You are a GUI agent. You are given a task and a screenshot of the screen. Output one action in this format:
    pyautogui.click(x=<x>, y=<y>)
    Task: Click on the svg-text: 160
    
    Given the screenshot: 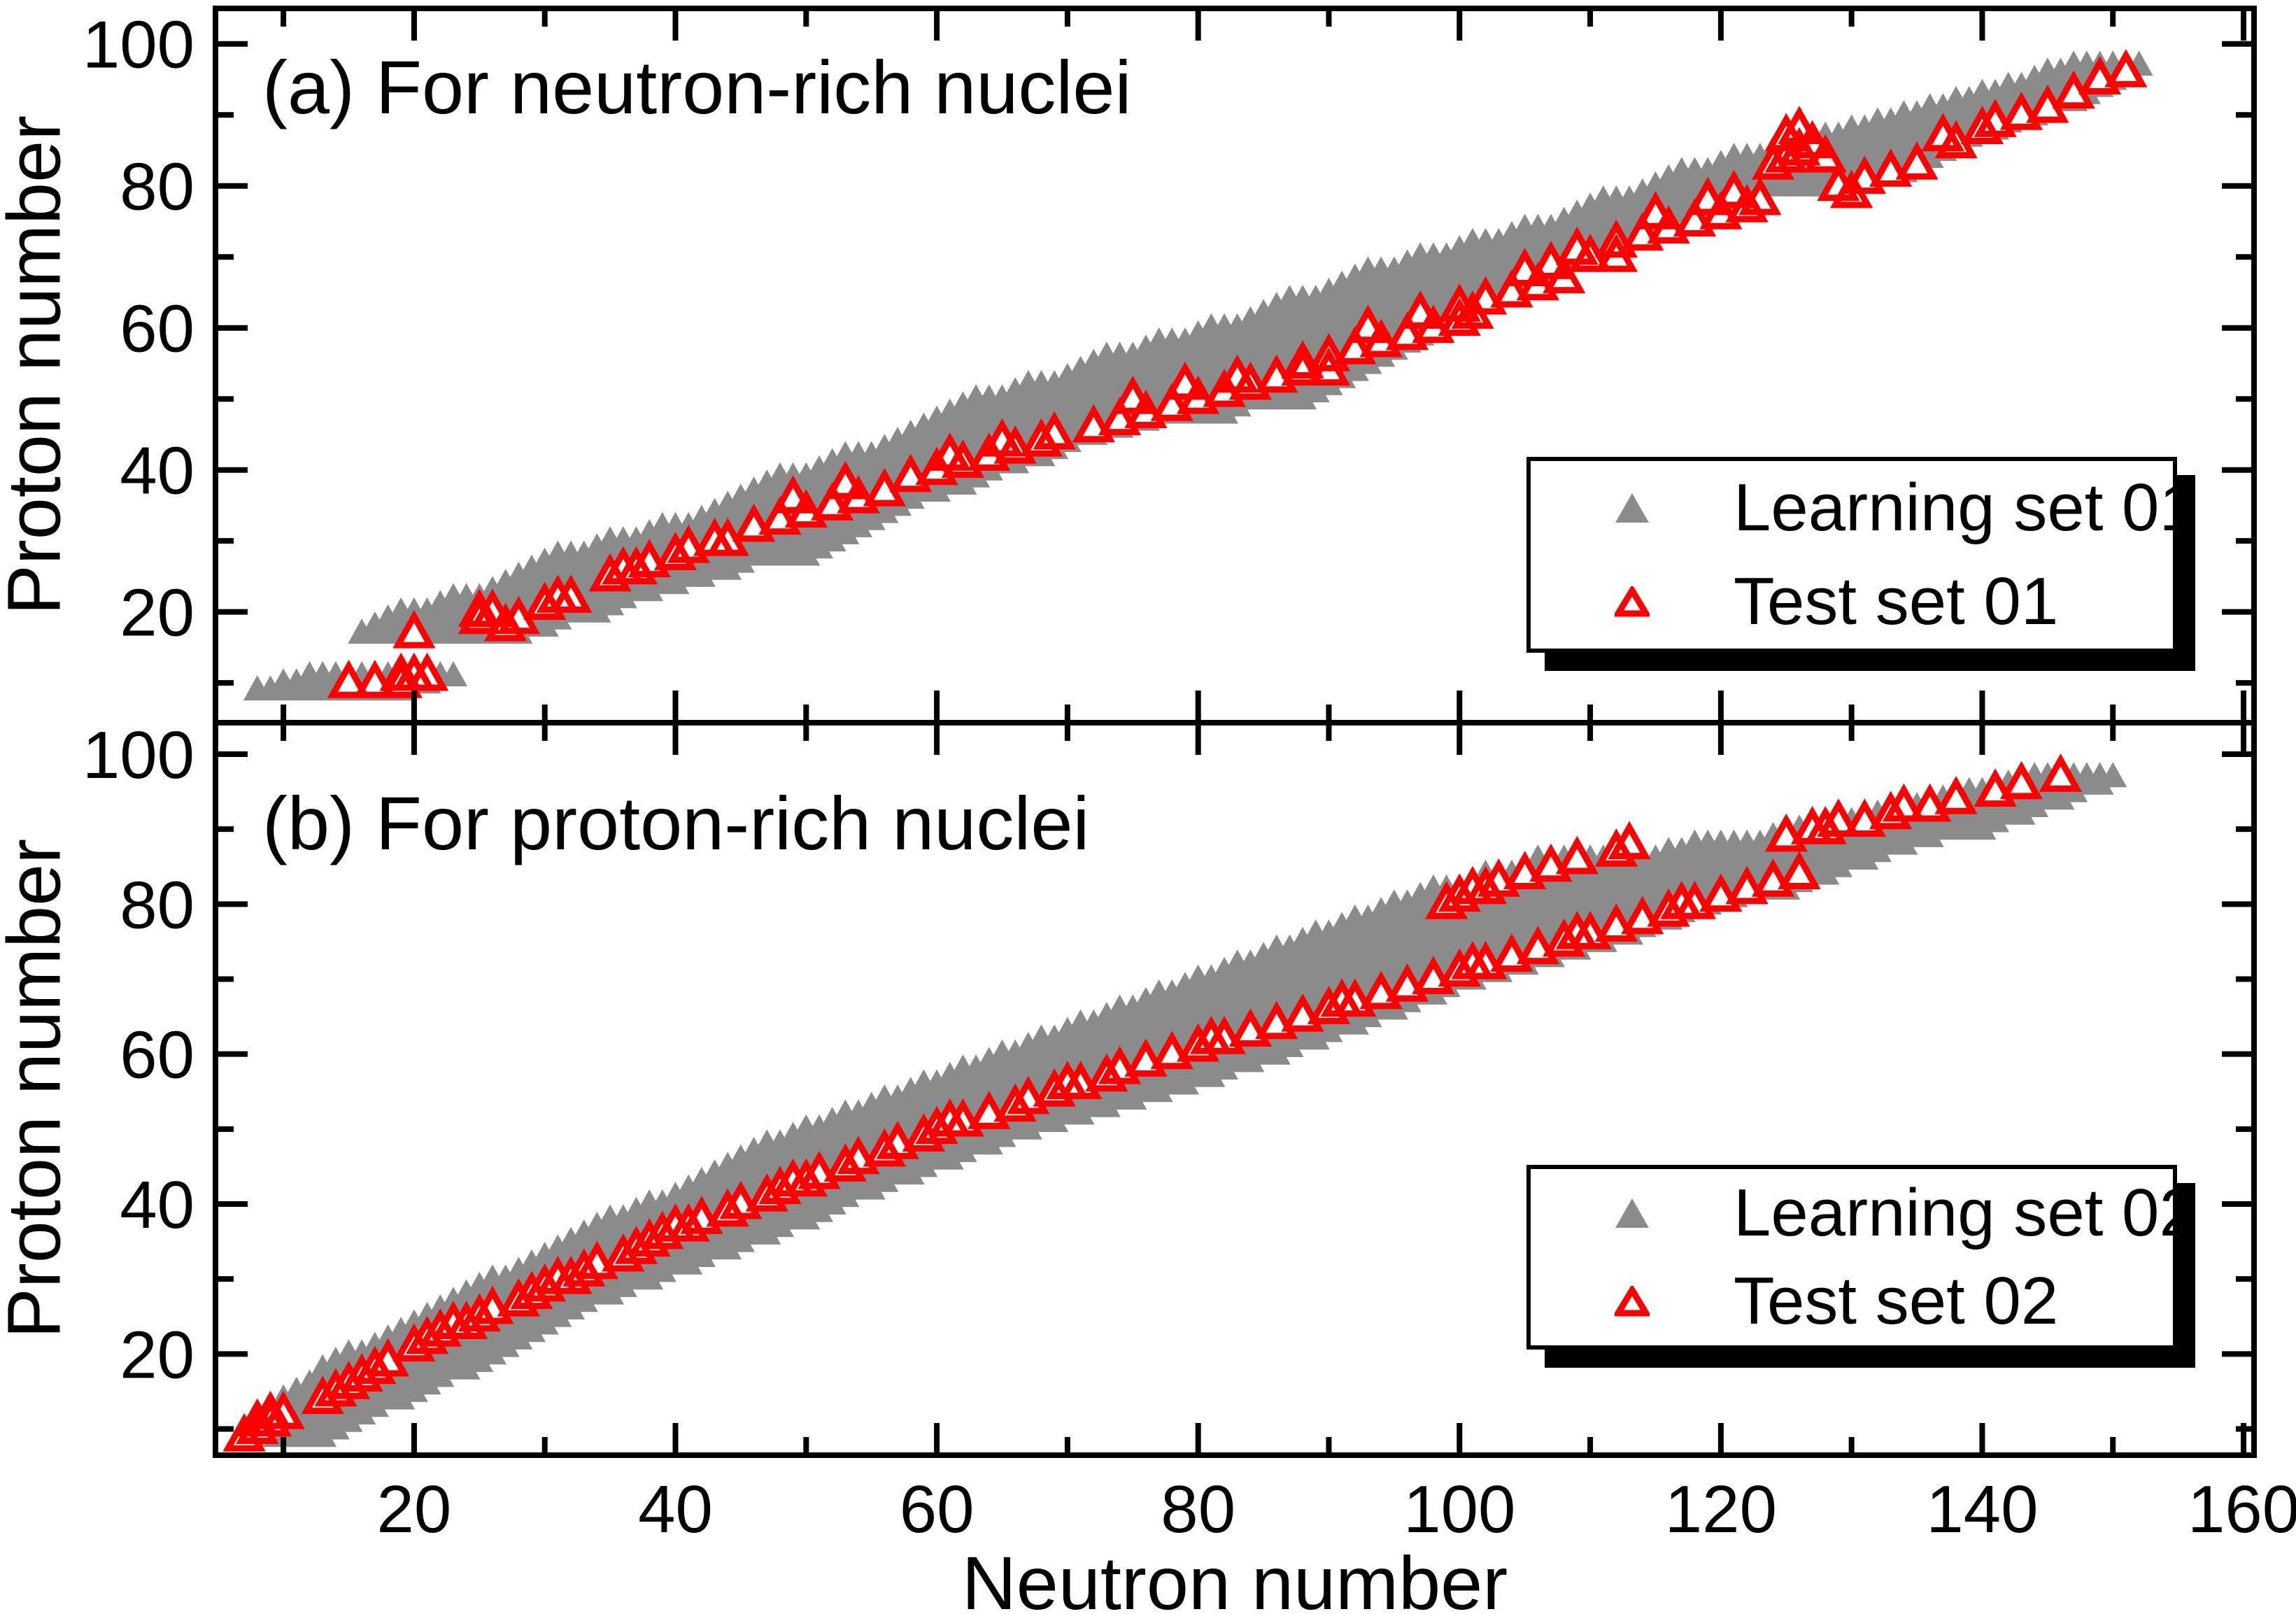 What is the action you would take?
    pyautogui.click(x=2242, y=1510)
    